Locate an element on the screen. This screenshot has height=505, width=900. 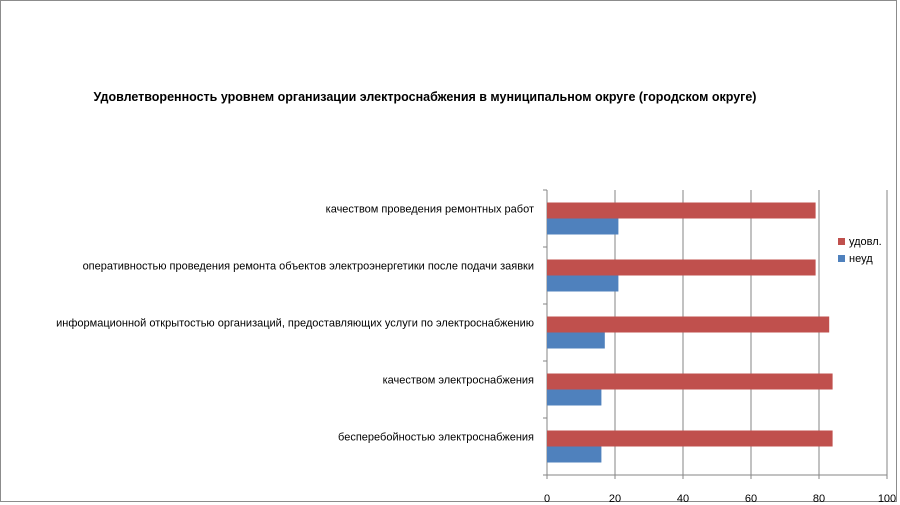
x-tick-label: 20 is located at coordinates (615, 499).